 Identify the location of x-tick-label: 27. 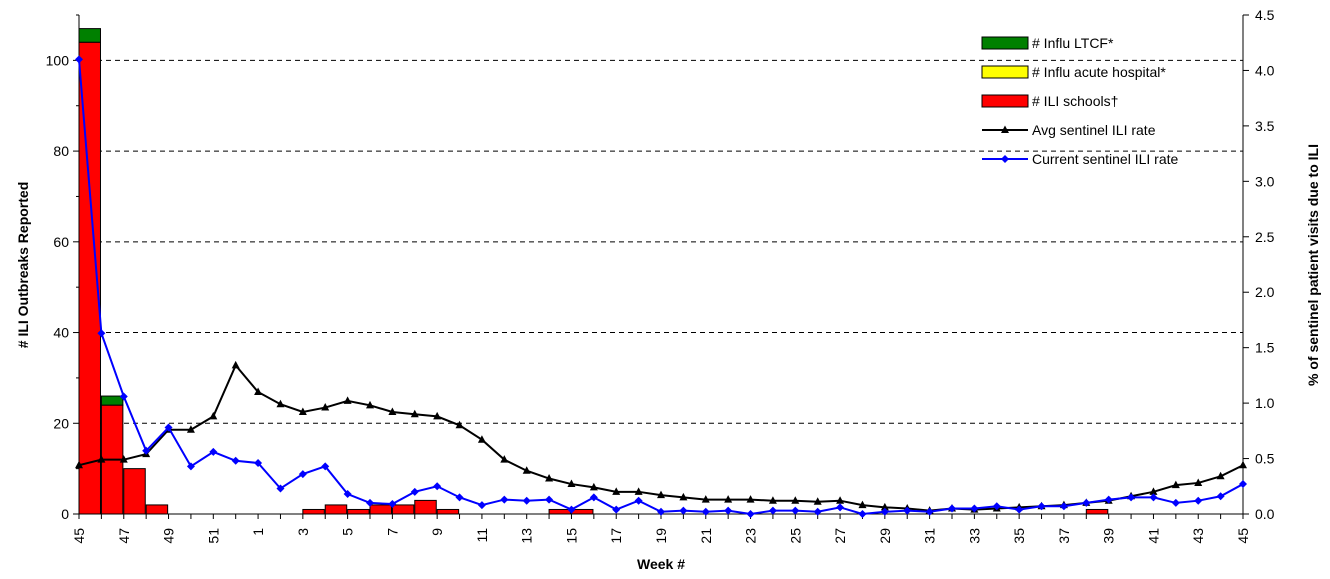
(840, 536).